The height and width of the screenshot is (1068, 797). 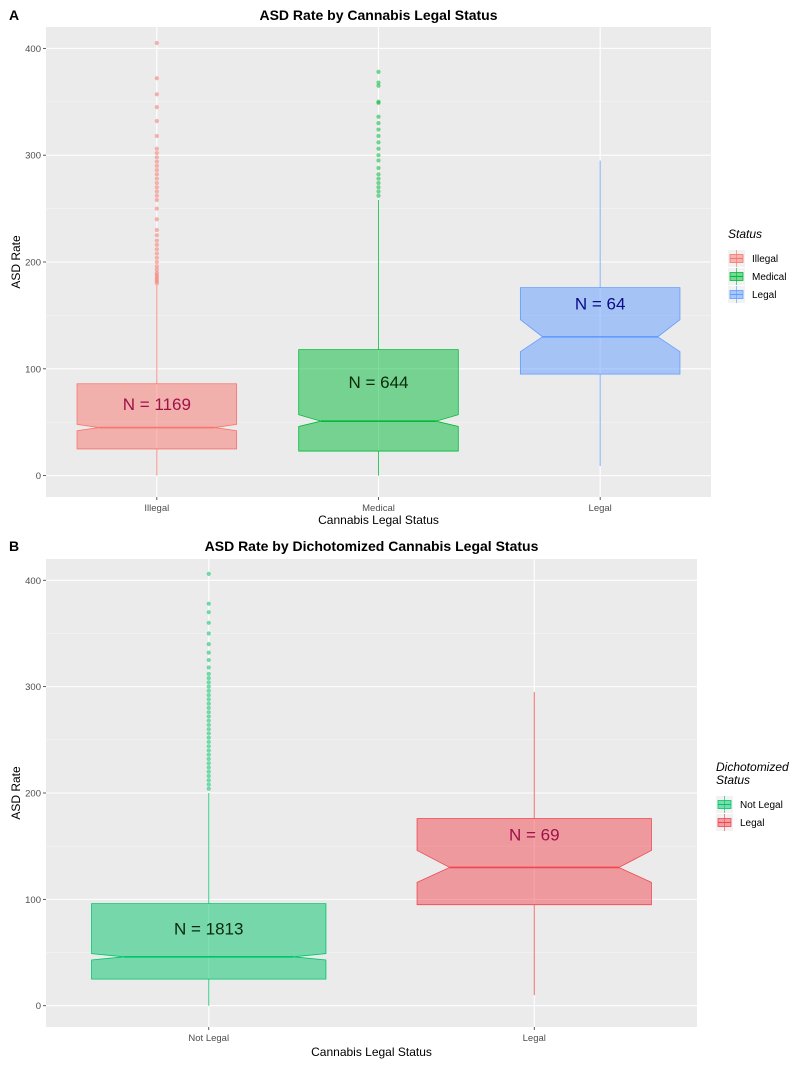 I want to click on y-axis-label: ASD Rate, so click(x=16, y=793).